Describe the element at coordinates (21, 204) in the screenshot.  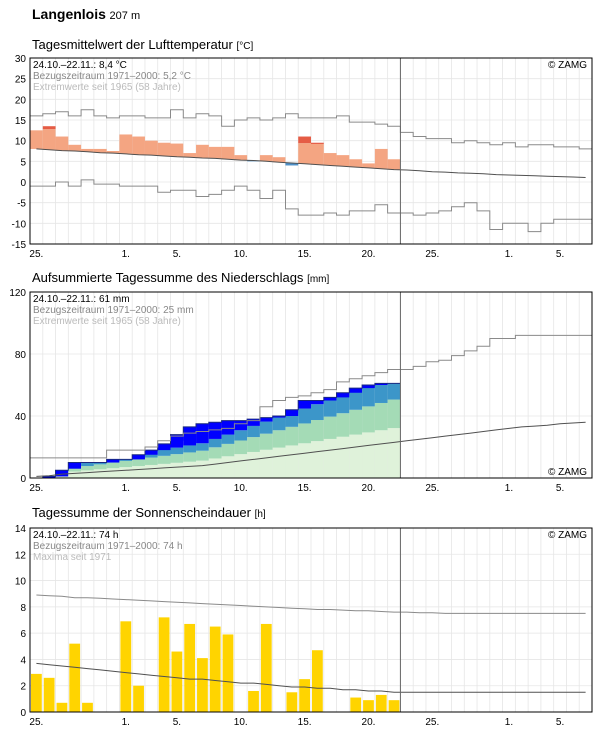
I see `y-tick-label: -5` at that location.